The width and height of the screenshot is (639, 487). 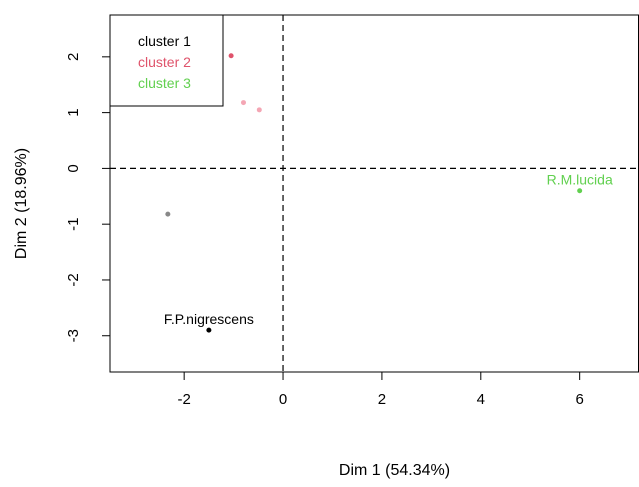 What do you see at coordinates (580, 399) in the screenshot?
I see `x-tick-label: 6` at bounding box center [580, 399].